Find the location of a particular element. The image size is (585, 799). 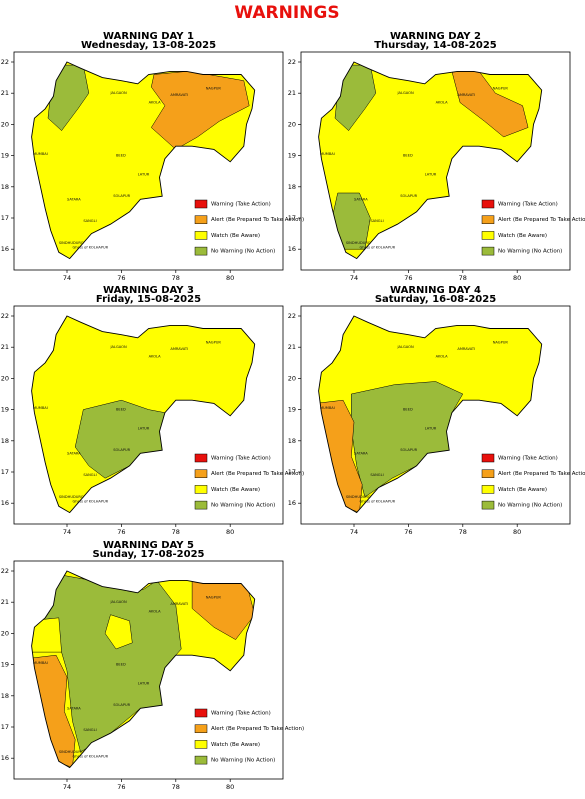

panel-title: WARNING DAY 4 is located at coordinates (435, 290).